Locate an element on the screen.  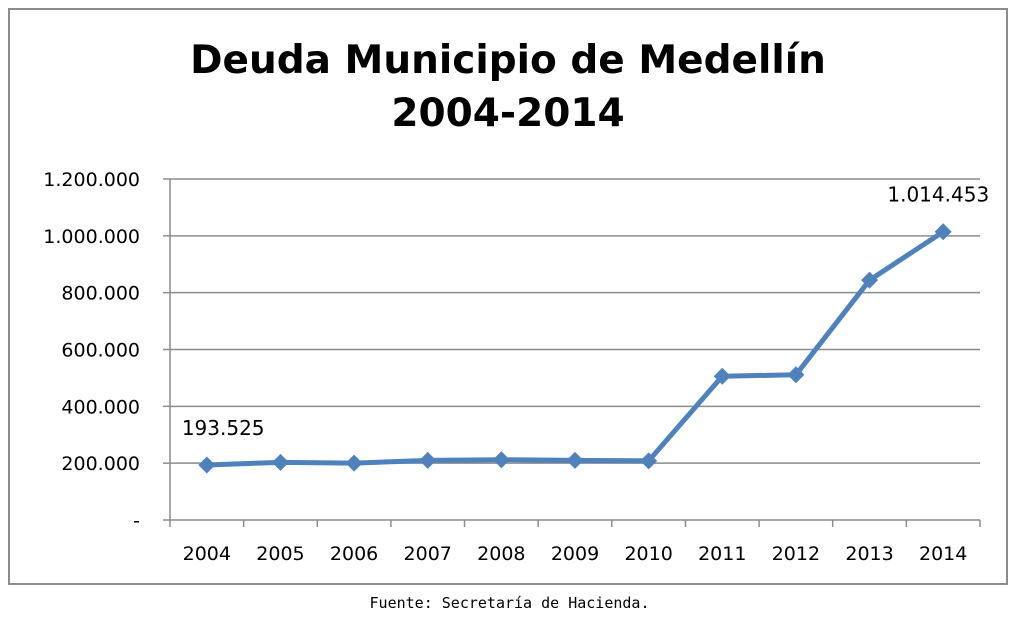
y-tick-label: - is located at coordinates (136, 521).